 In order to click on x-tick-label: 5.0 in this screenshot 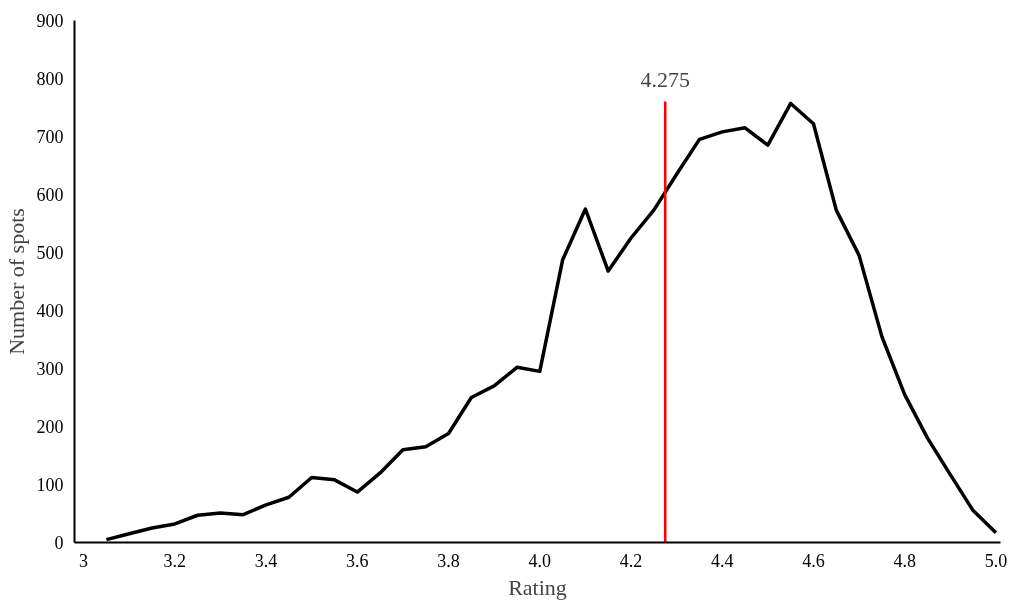, I will do `click(996, 560)`.